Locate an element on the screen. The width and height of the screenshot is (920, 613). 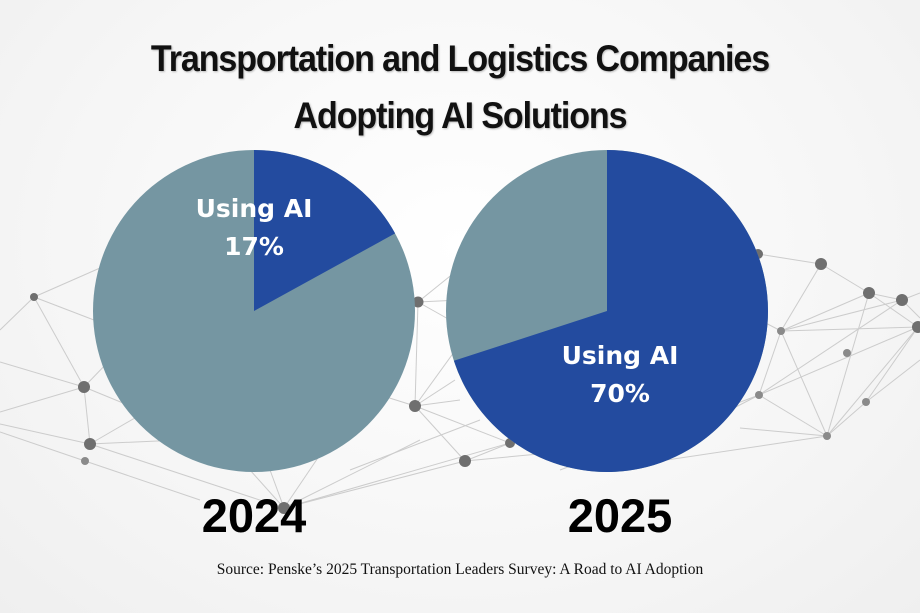
pie-2025-label-value: 70% is located at coordinates (620, 393).